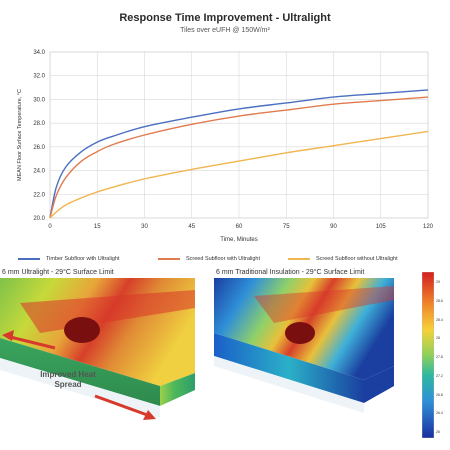 The image size is (450, 450). What do you see at coordinates (439, 413) in the screenshot?
I see `colorbar-tick-label: 26.4` at bounding box center [439, 413].